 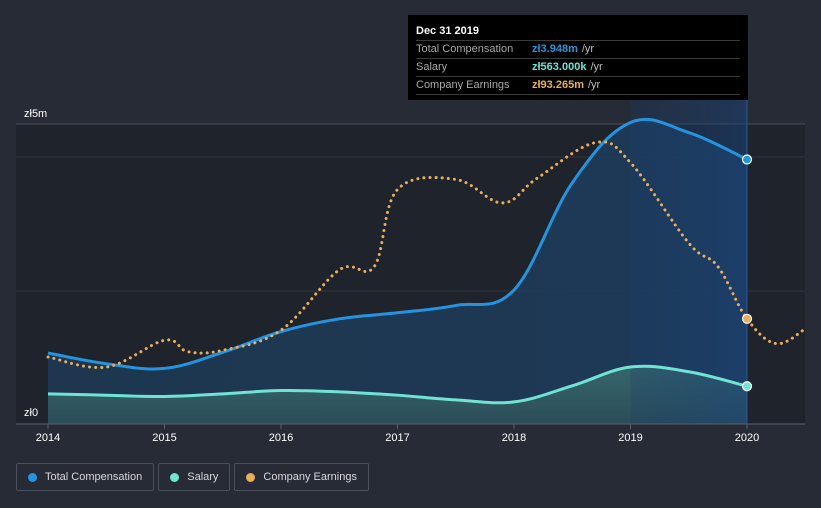 I want to click on salary-marker, so click(x=747, y=386).